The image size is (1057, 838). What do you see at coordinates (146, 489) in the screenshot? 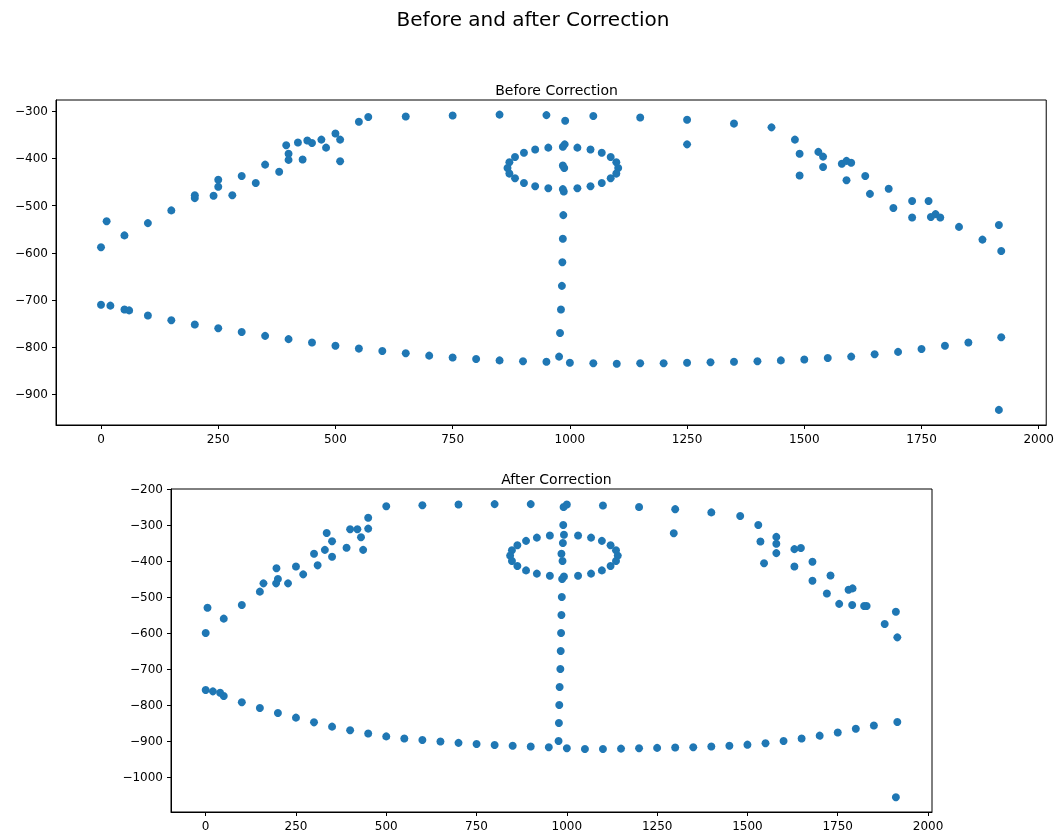
I see `y-tick-label: −200` at bounding box center [146, 489].